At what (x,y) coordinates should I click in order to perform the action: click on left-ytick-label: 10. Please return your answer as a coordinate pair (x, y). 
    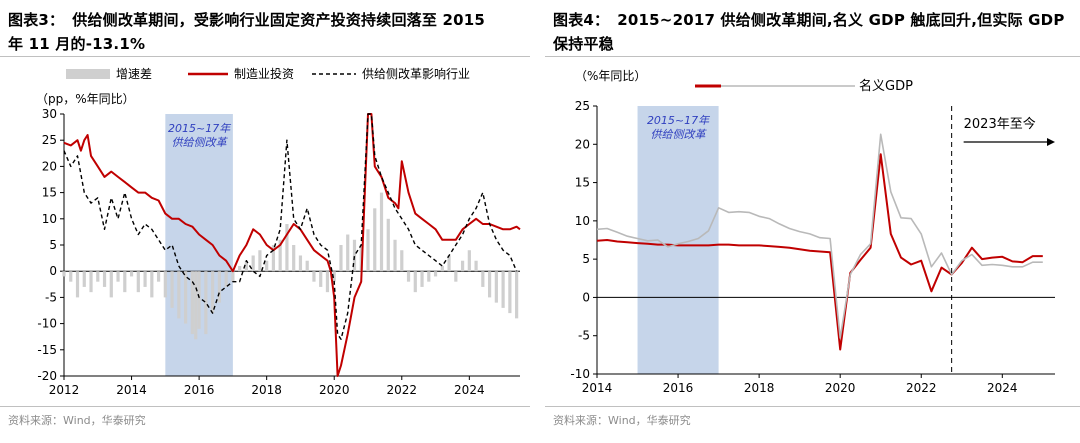
    Looking at the image, I should click on (49, 219).